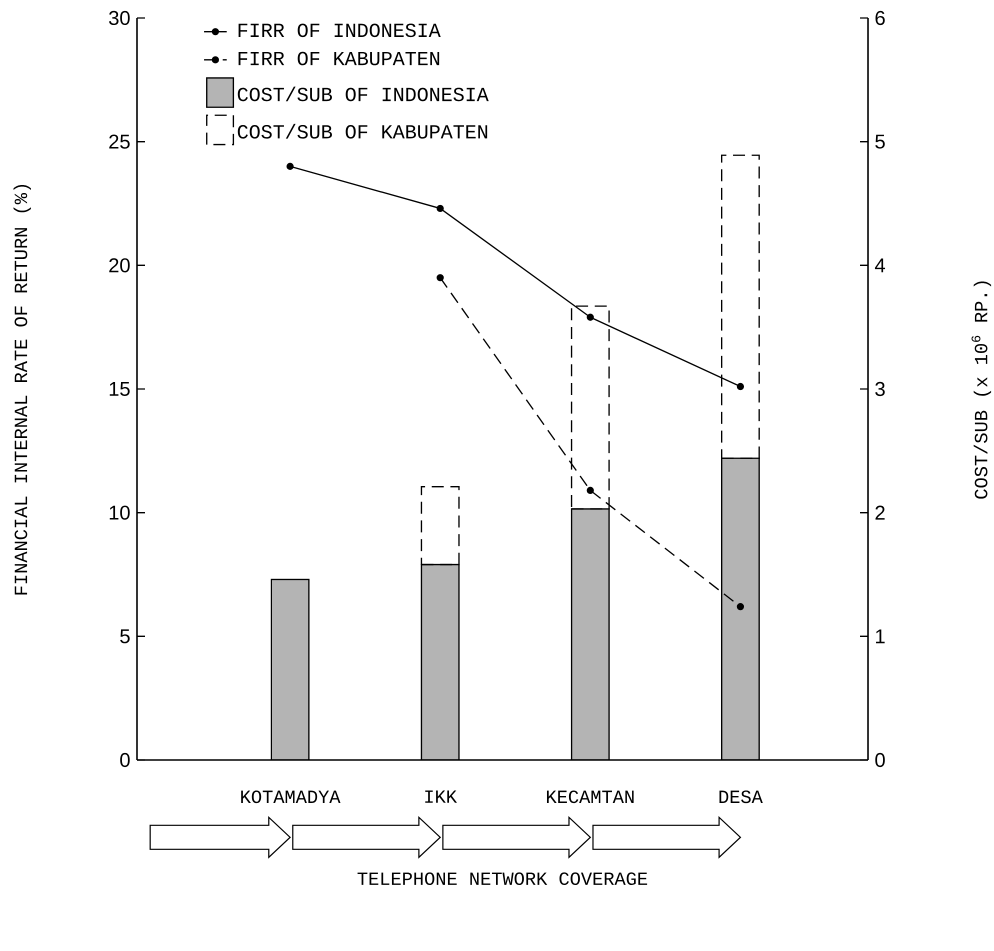  What do you see at coordinates (880, 265) in the screenshot?
I see `y2-tick-label: 4` at bounding box center [880, 265].